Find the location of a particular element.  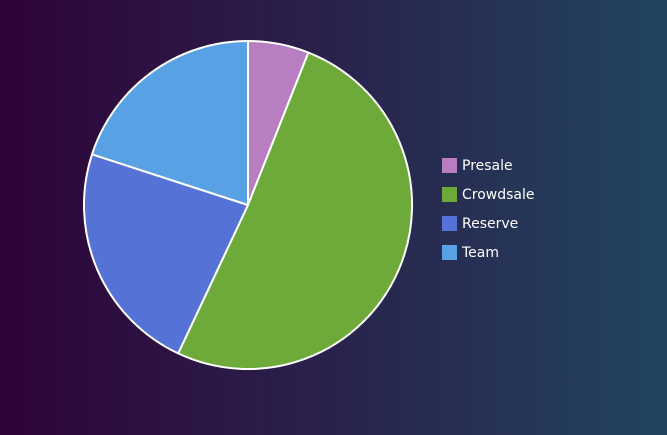

legend-item-crowdsale: Crowdsale is located at coordinates (488, 194).